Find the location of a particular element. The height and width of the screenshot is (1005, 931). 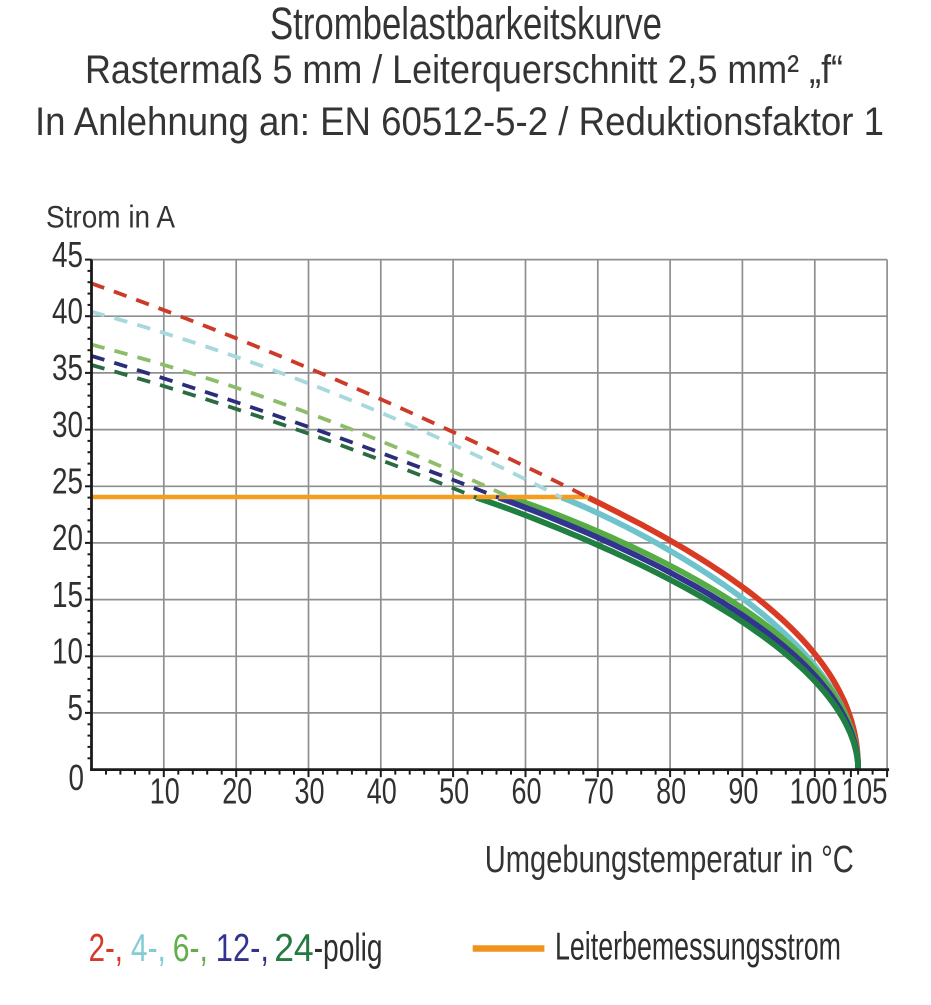

svg-text: Leiterbemessungsstrom is located at coordinates (698, 947).